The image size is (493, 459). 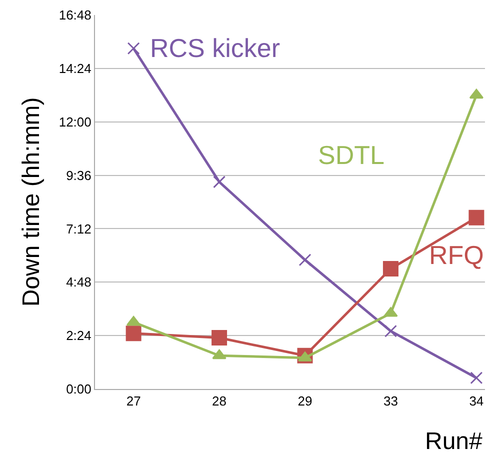 I want to click on series-label: RCS kicker, so click(x=215, y=48).